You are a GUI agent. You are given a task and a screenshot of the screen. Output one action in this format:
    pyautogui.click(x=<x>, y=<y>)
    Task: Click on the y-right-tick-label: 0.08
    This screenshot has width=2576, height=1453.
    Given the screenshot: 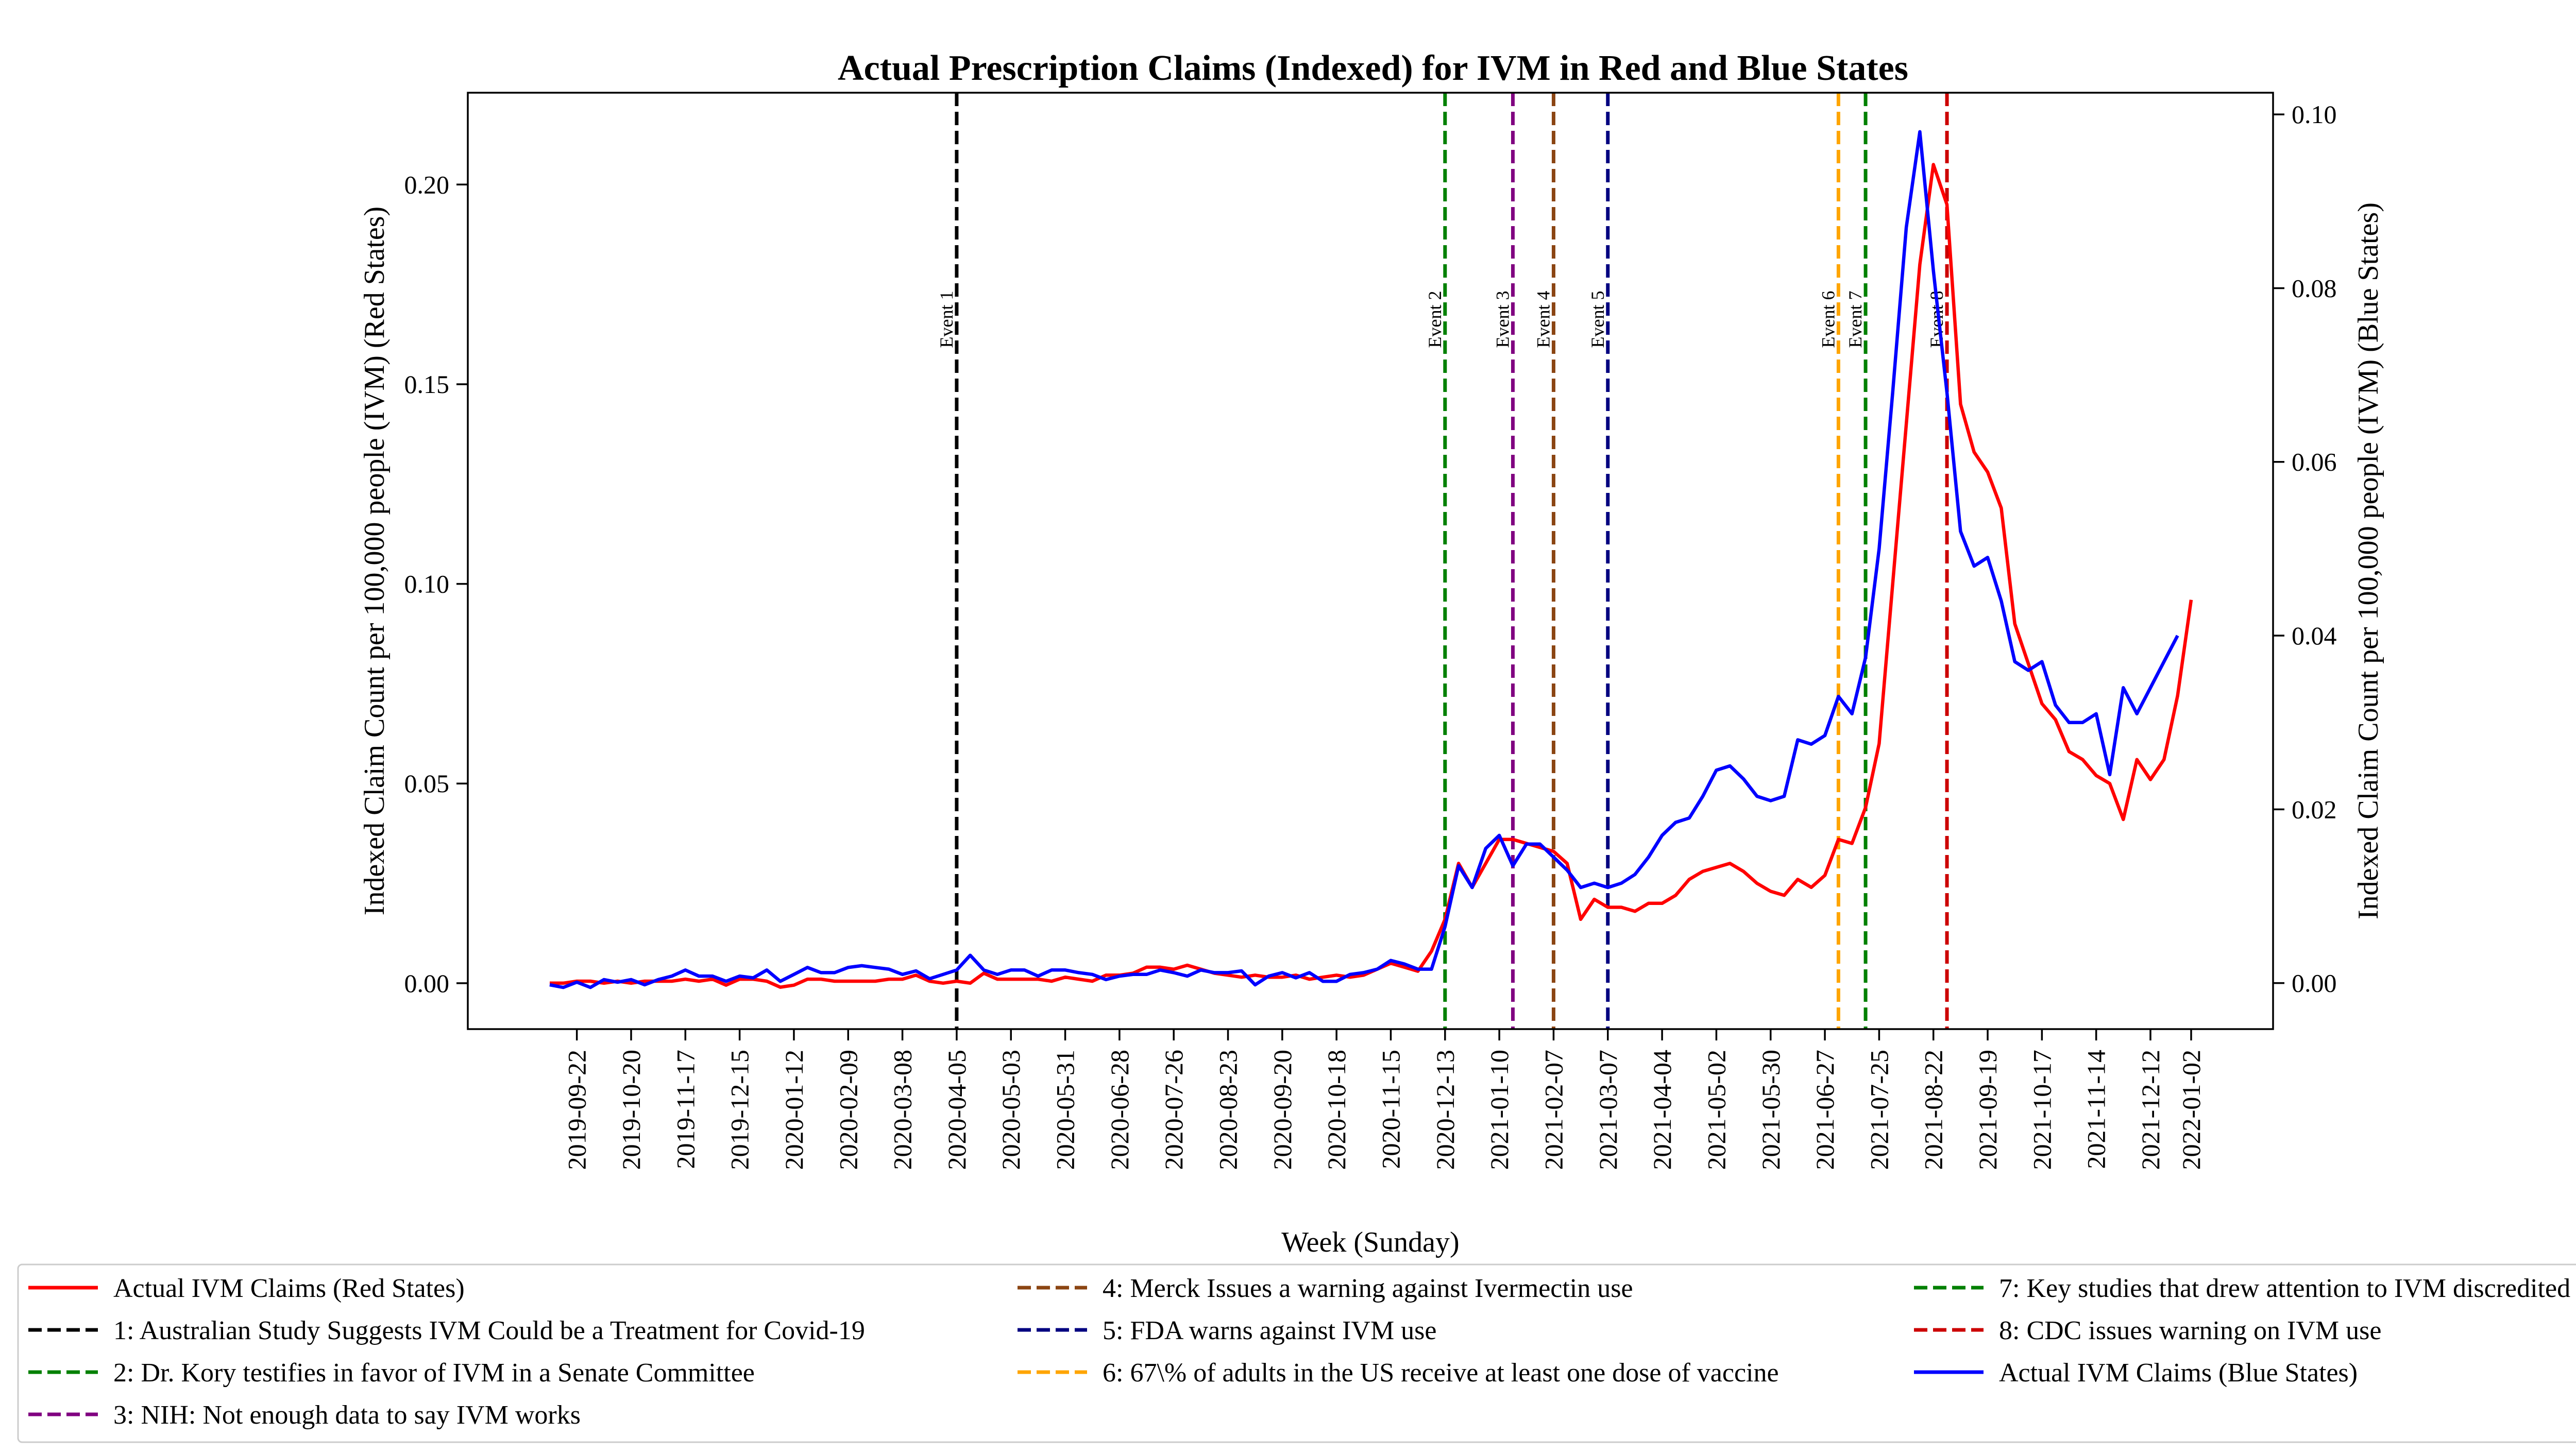 What is the action you would take?
    pyautogui.click(x=2314, y=287)
    